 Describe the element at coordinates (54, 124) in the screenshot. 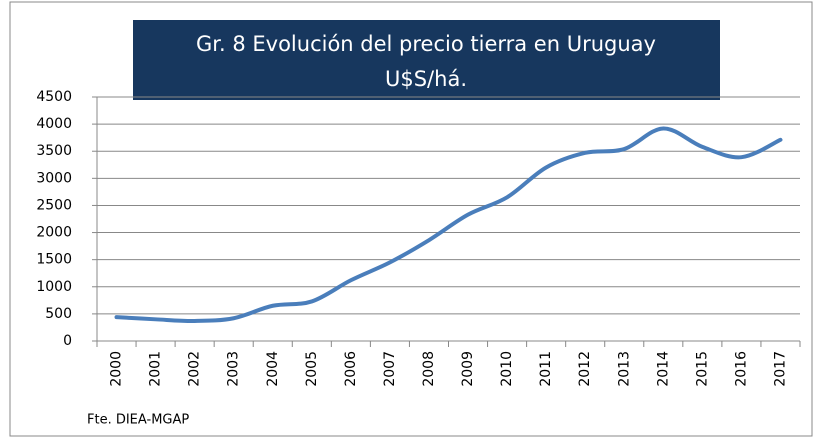

I see `y-tick-label: 4000` at that location.